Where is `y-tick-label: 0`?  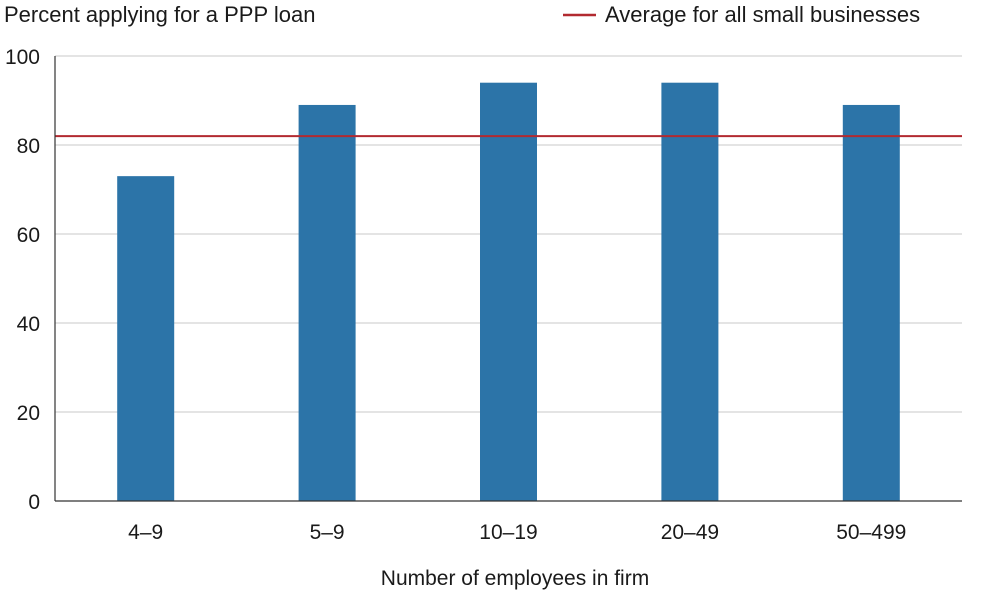 y-tick-label: 0 is located at coordinates (34, 502).